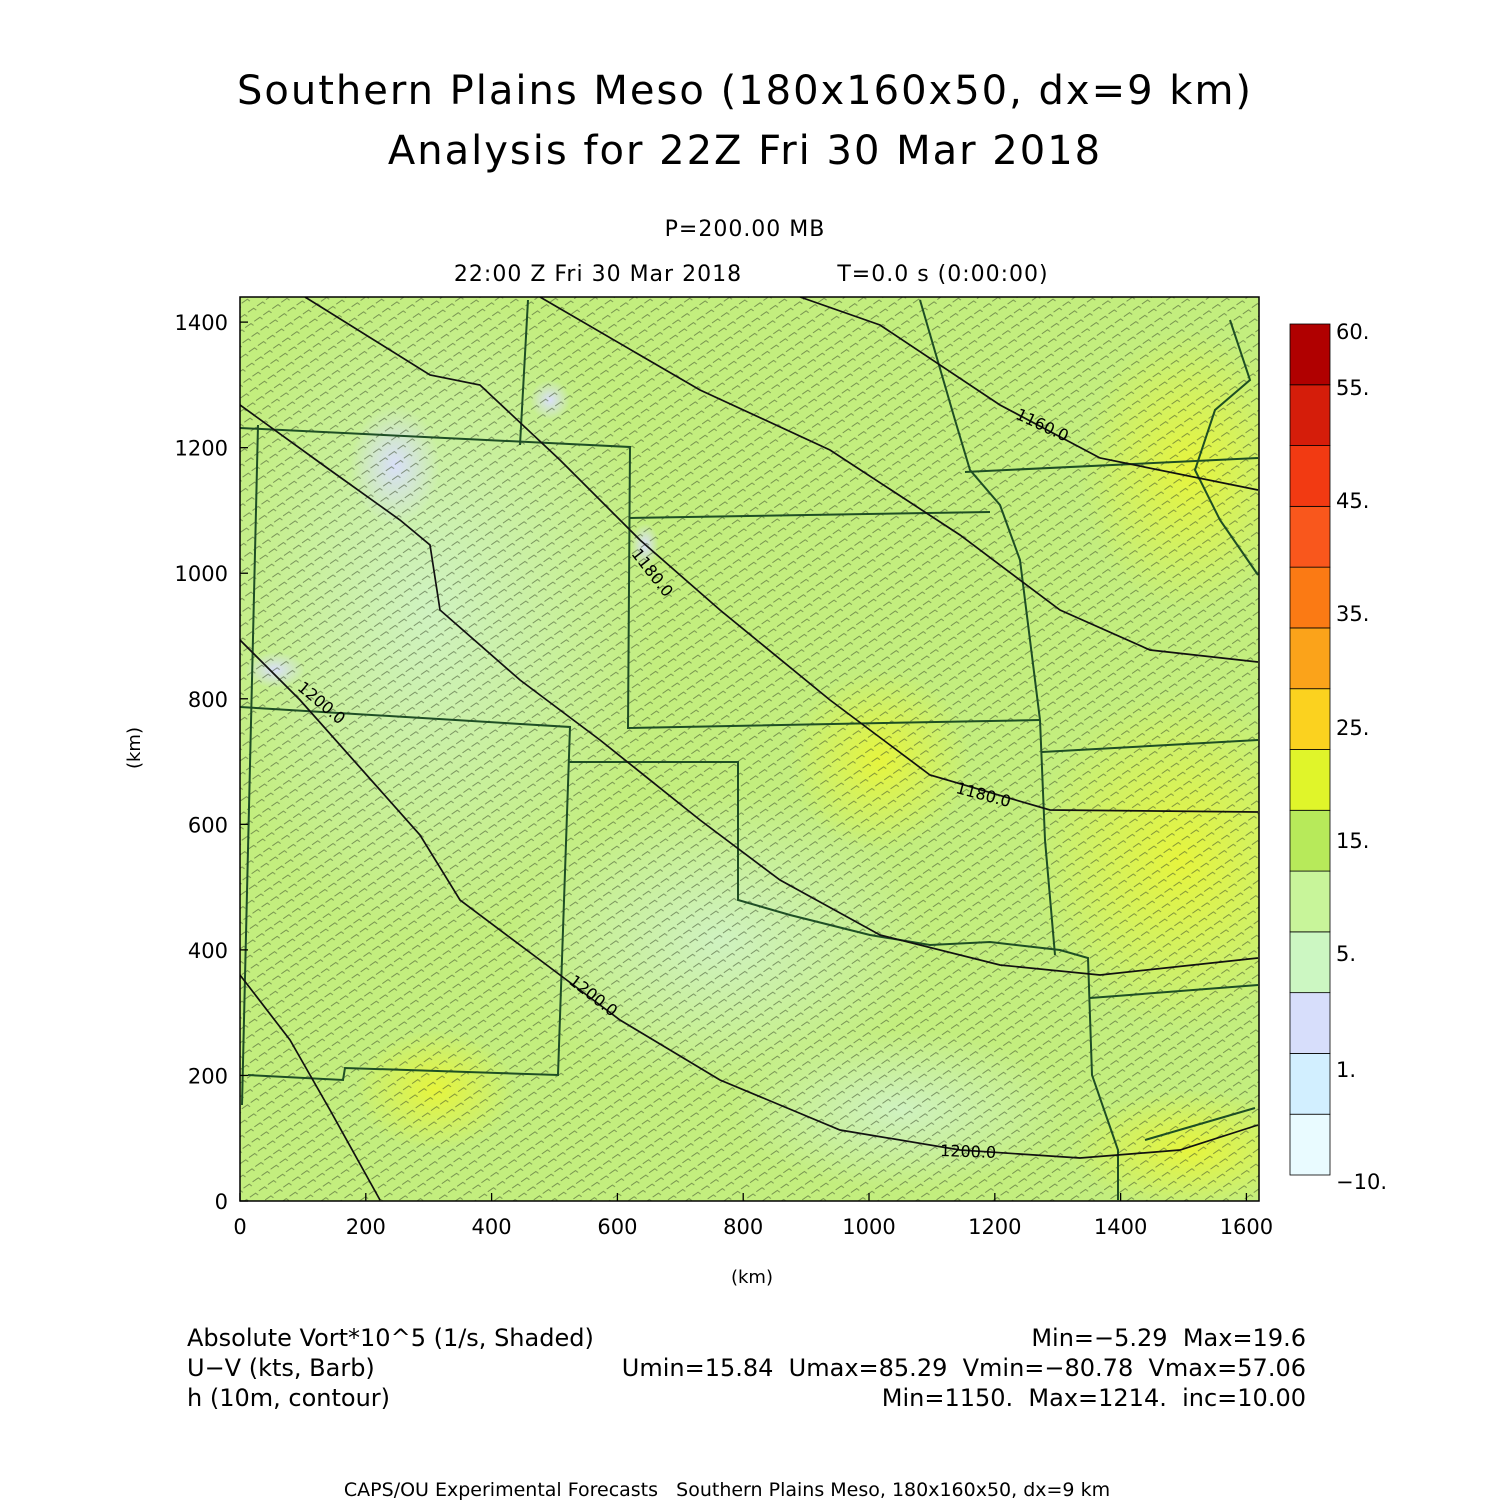  I want to click on field-stats: Min=1150. Max=1214. inc=10.00, so click(1094, 1398).